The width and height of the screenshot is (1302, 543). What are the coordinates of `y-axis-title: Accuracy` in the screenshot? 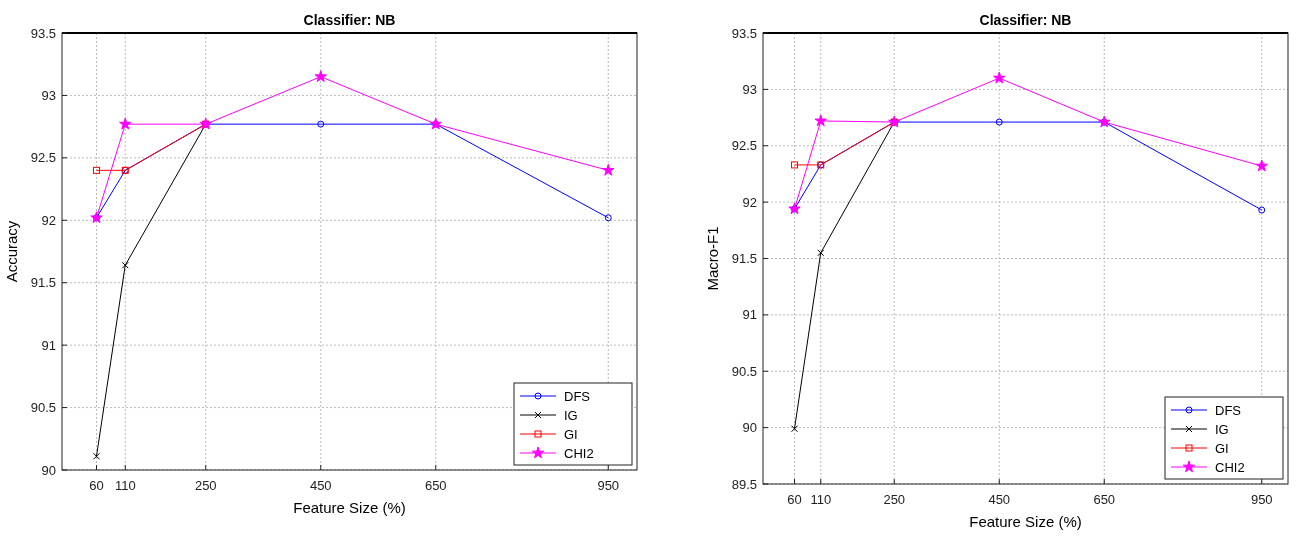 It's located at (11, 251).